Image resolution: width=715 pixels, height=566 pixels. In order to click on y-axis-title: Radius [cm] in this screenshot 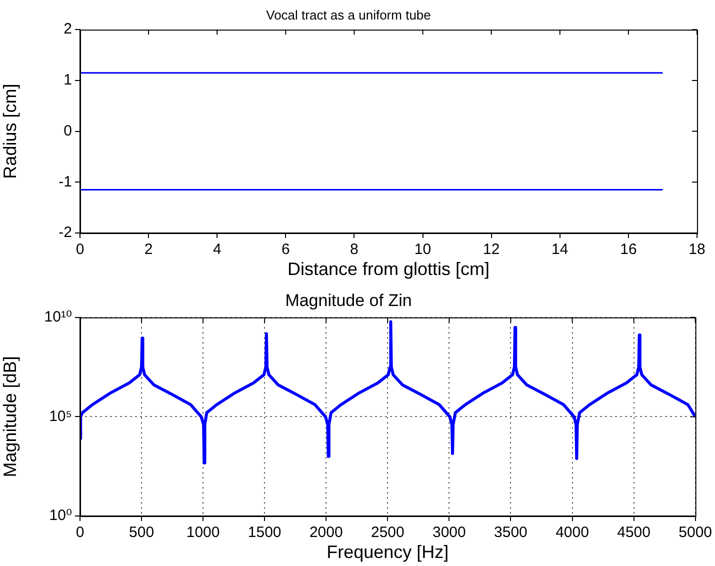, I will do `click(10, 131)`.